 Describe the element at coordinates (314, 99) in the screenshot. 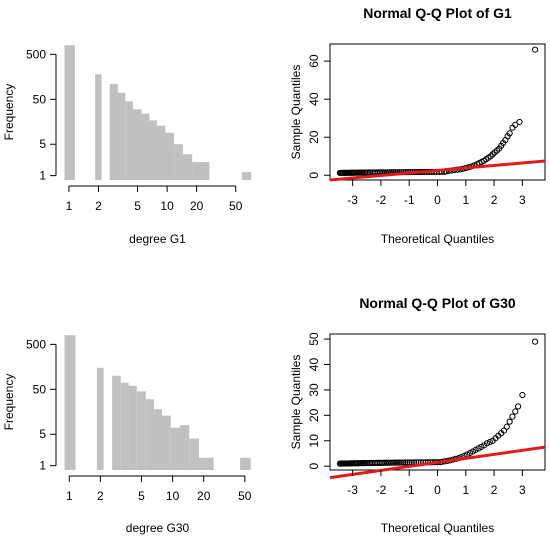

I see `y-tick-label: 40` at that location.